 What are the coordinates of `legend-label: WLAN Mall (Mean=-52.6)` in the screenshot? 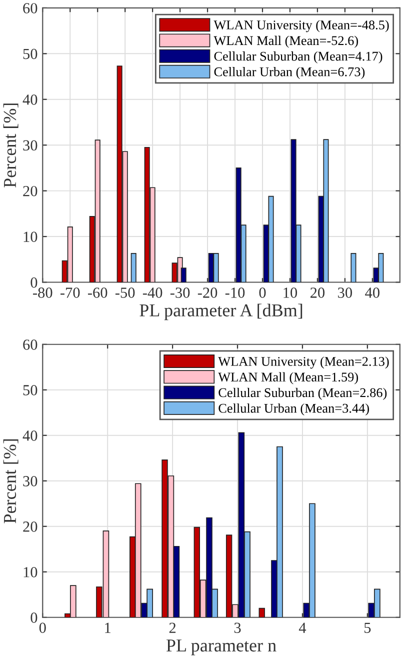 It's located at (286, 42).